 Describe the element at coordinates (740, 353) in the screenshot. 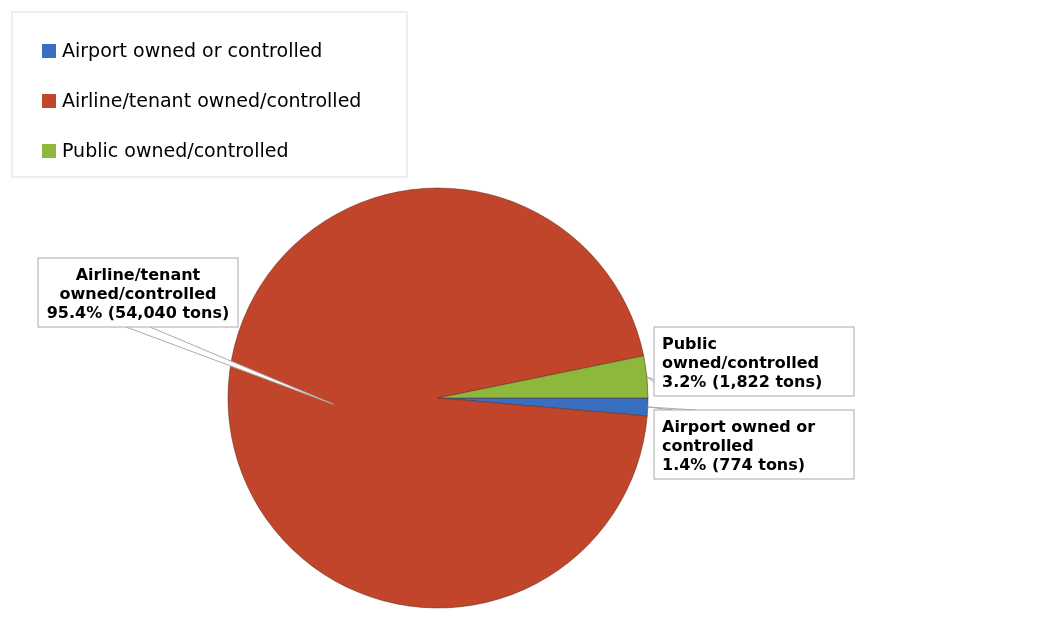

I see `slice-label: Public owned/controlled` at that location.